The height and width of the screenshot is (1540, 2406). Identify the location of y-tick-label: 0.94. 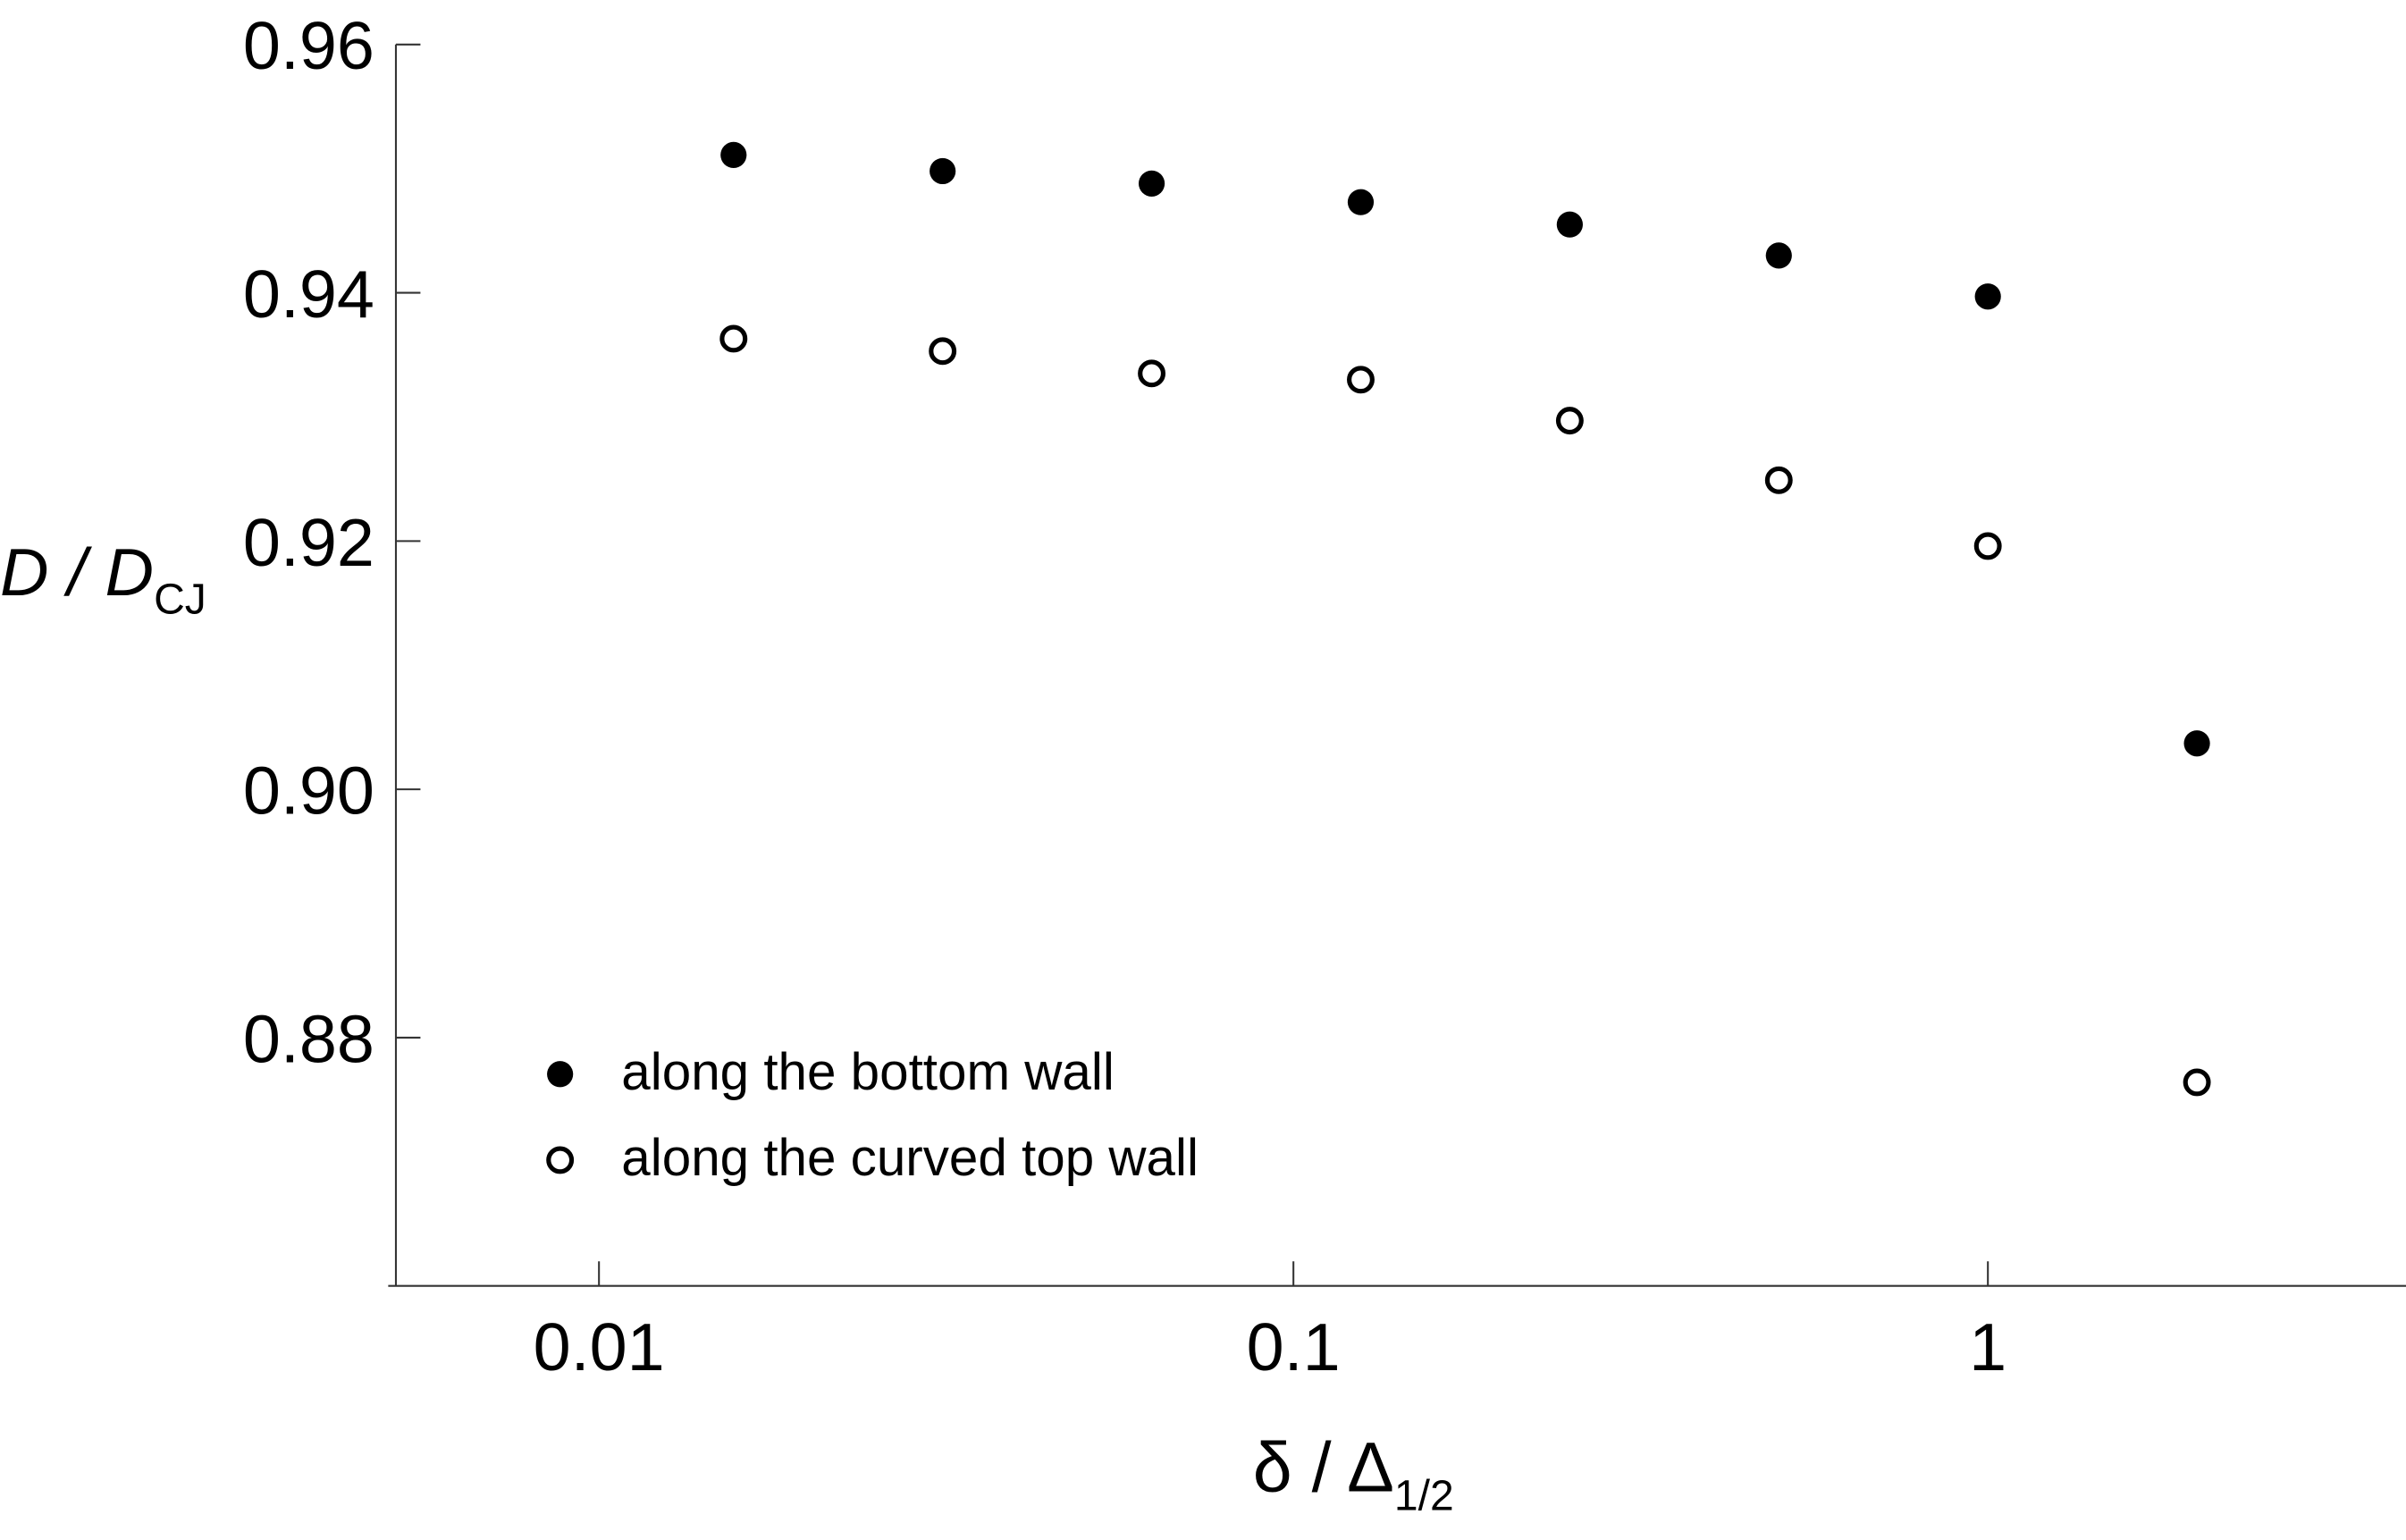
(308, 294).